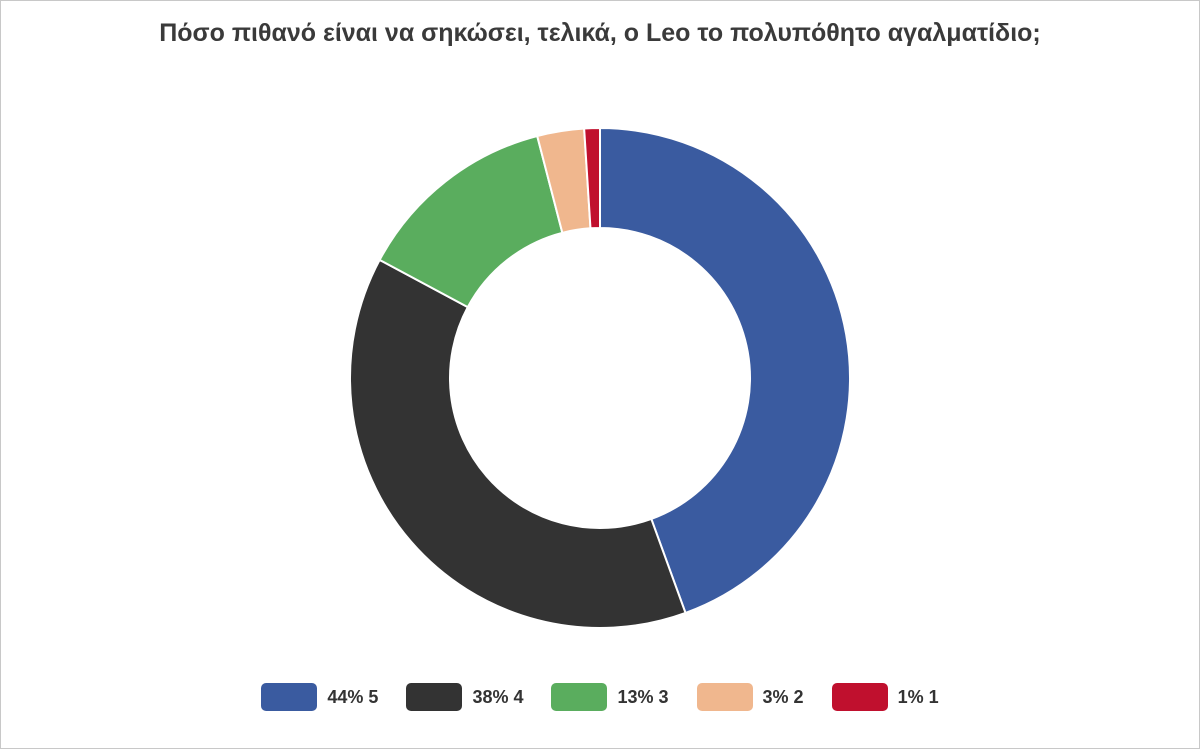 The height and width of the screenshot is (749, 1200). Describe the element at coordinates (643, 696) in the screenshot. I see `legend-label-3: 13% 3` at that location.